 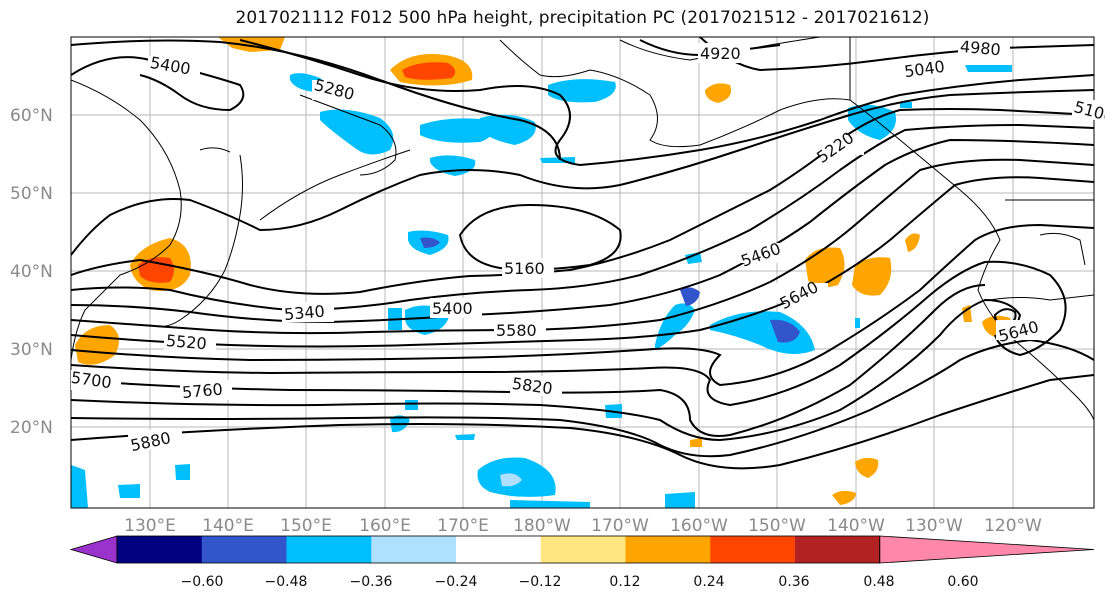 I want to click on colorbar-tick-label: −0.24, so click(x=456, y=582).